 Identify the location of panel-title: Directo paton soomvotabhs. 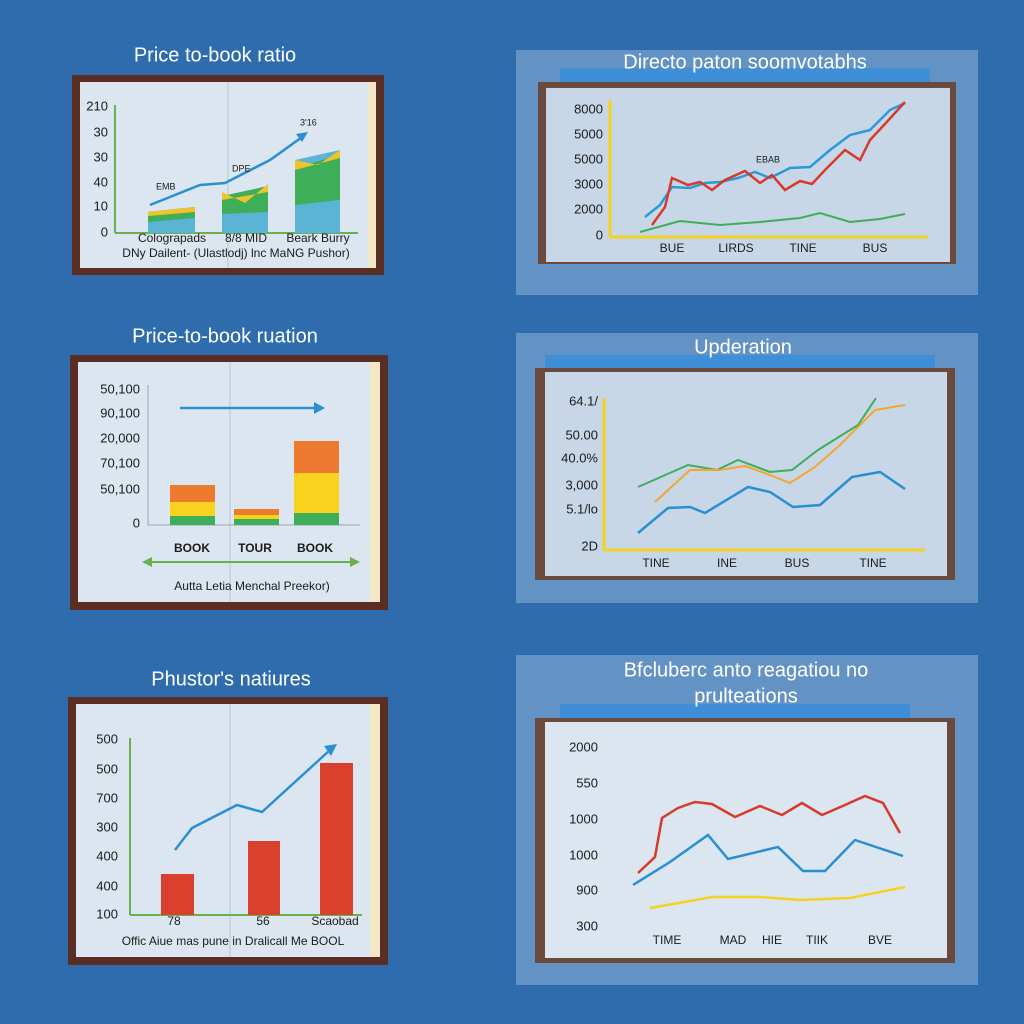
(744, 62).